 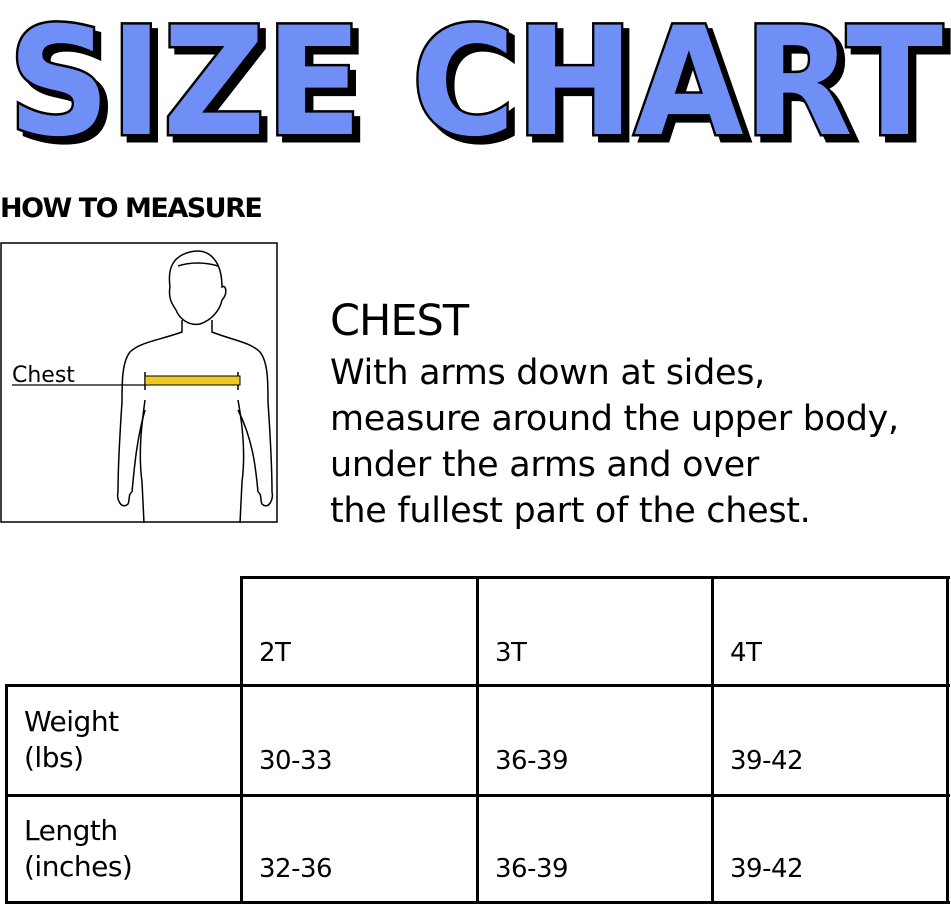 What do you see at coordinates (547, 373) in the screenshot?
I see `instruction-line: With arms down at sides,` at bounding box center [547, 373].